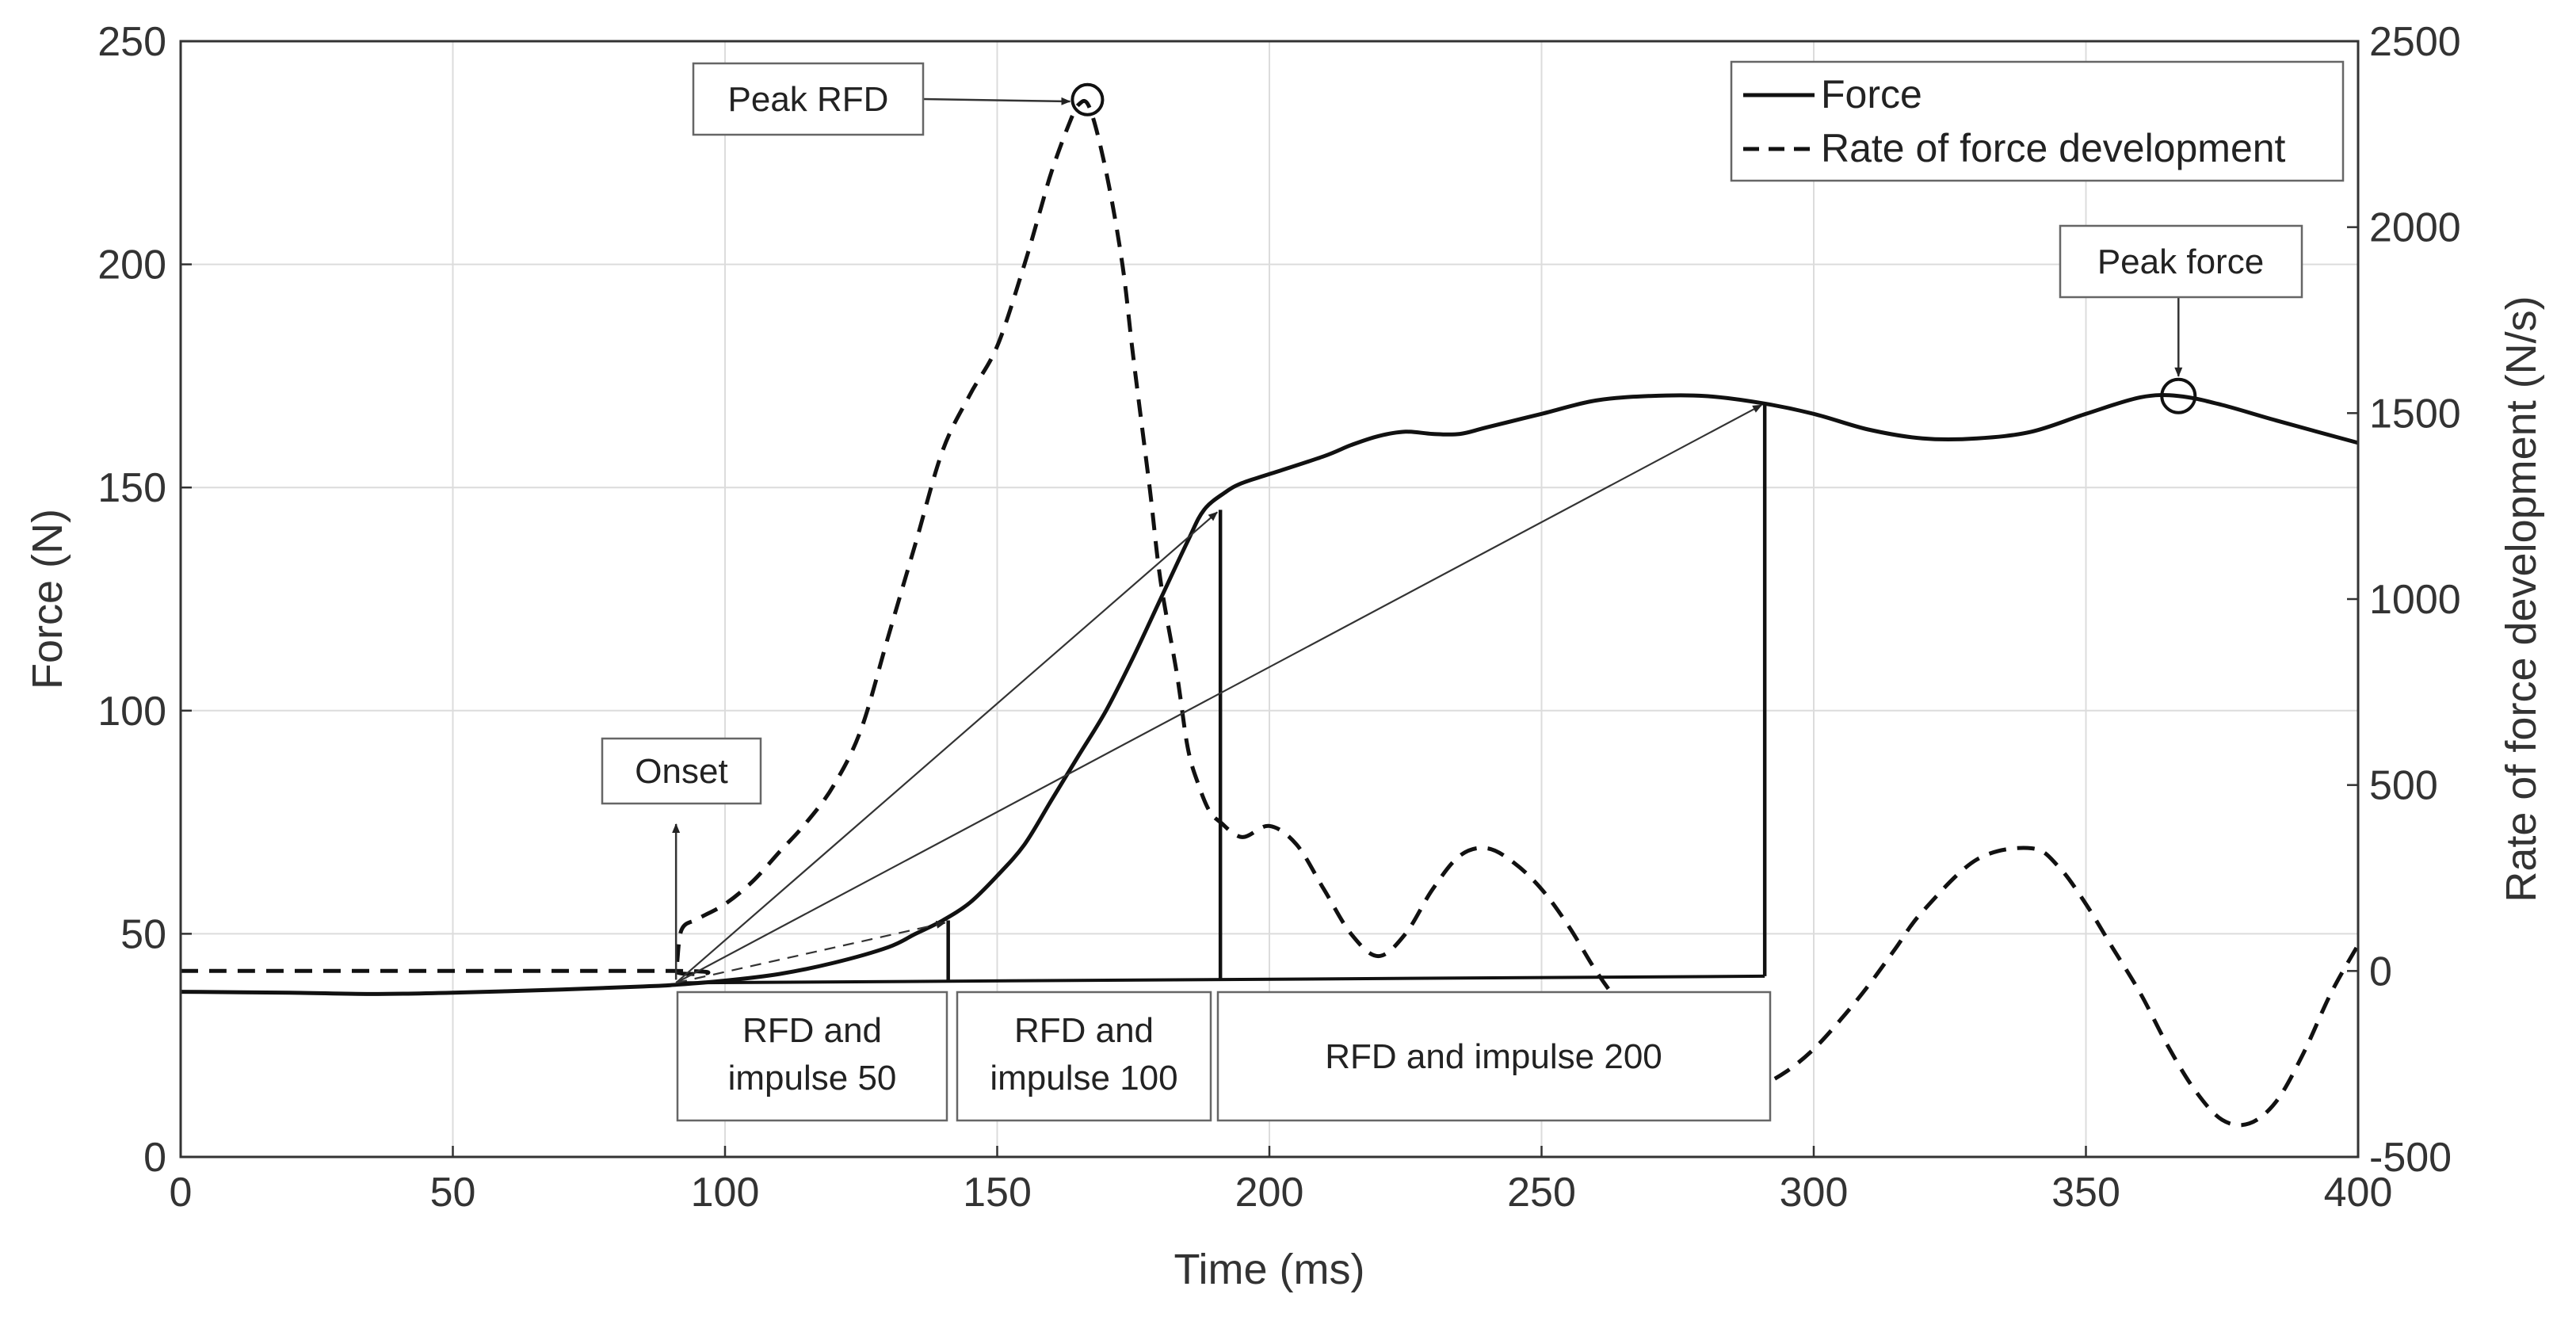 The width and height of the screenshot is (2576, 1317). What do you see at coordinates (143, 934) in the screenshot?
I see `y-tick-label: 50` at bounding box center [143, 934].